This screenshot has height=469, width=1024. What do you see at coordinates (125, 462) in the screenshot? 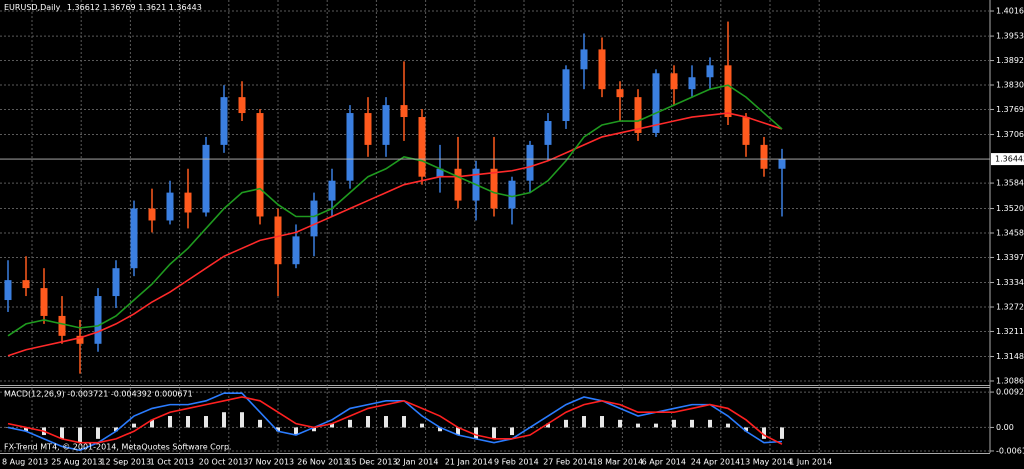
I see `x-tick-label: 12 Sep 2013` at bounding box center [125, 462].